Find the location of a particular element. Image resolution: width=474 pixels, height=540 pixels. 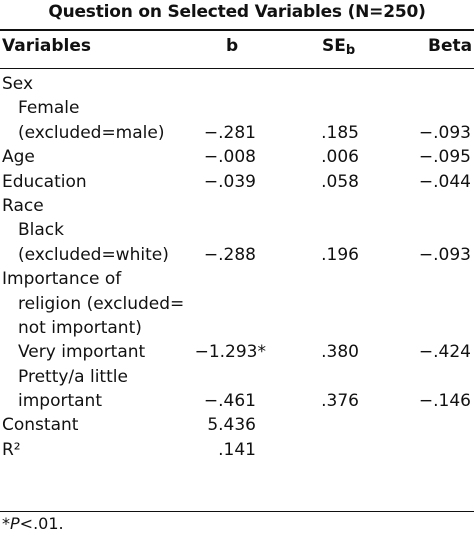

row-label: Black is located at coordinates (41, 230).